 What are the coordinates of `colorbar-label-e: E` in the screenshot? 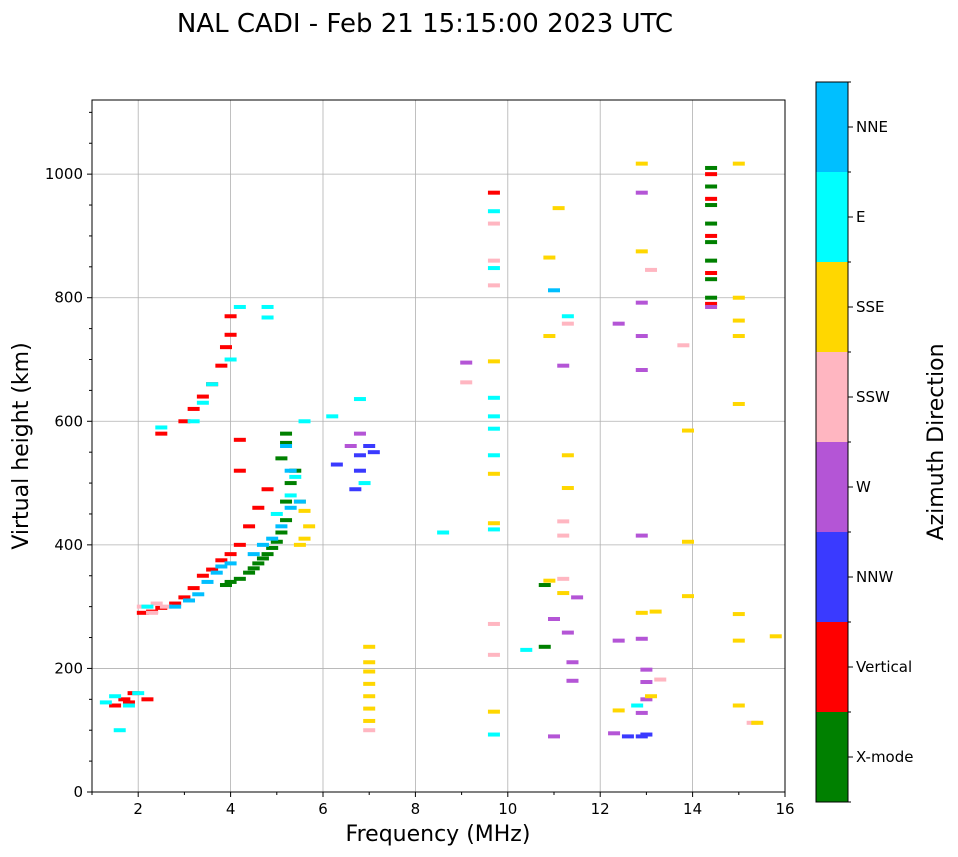 It's located at (860, 217).